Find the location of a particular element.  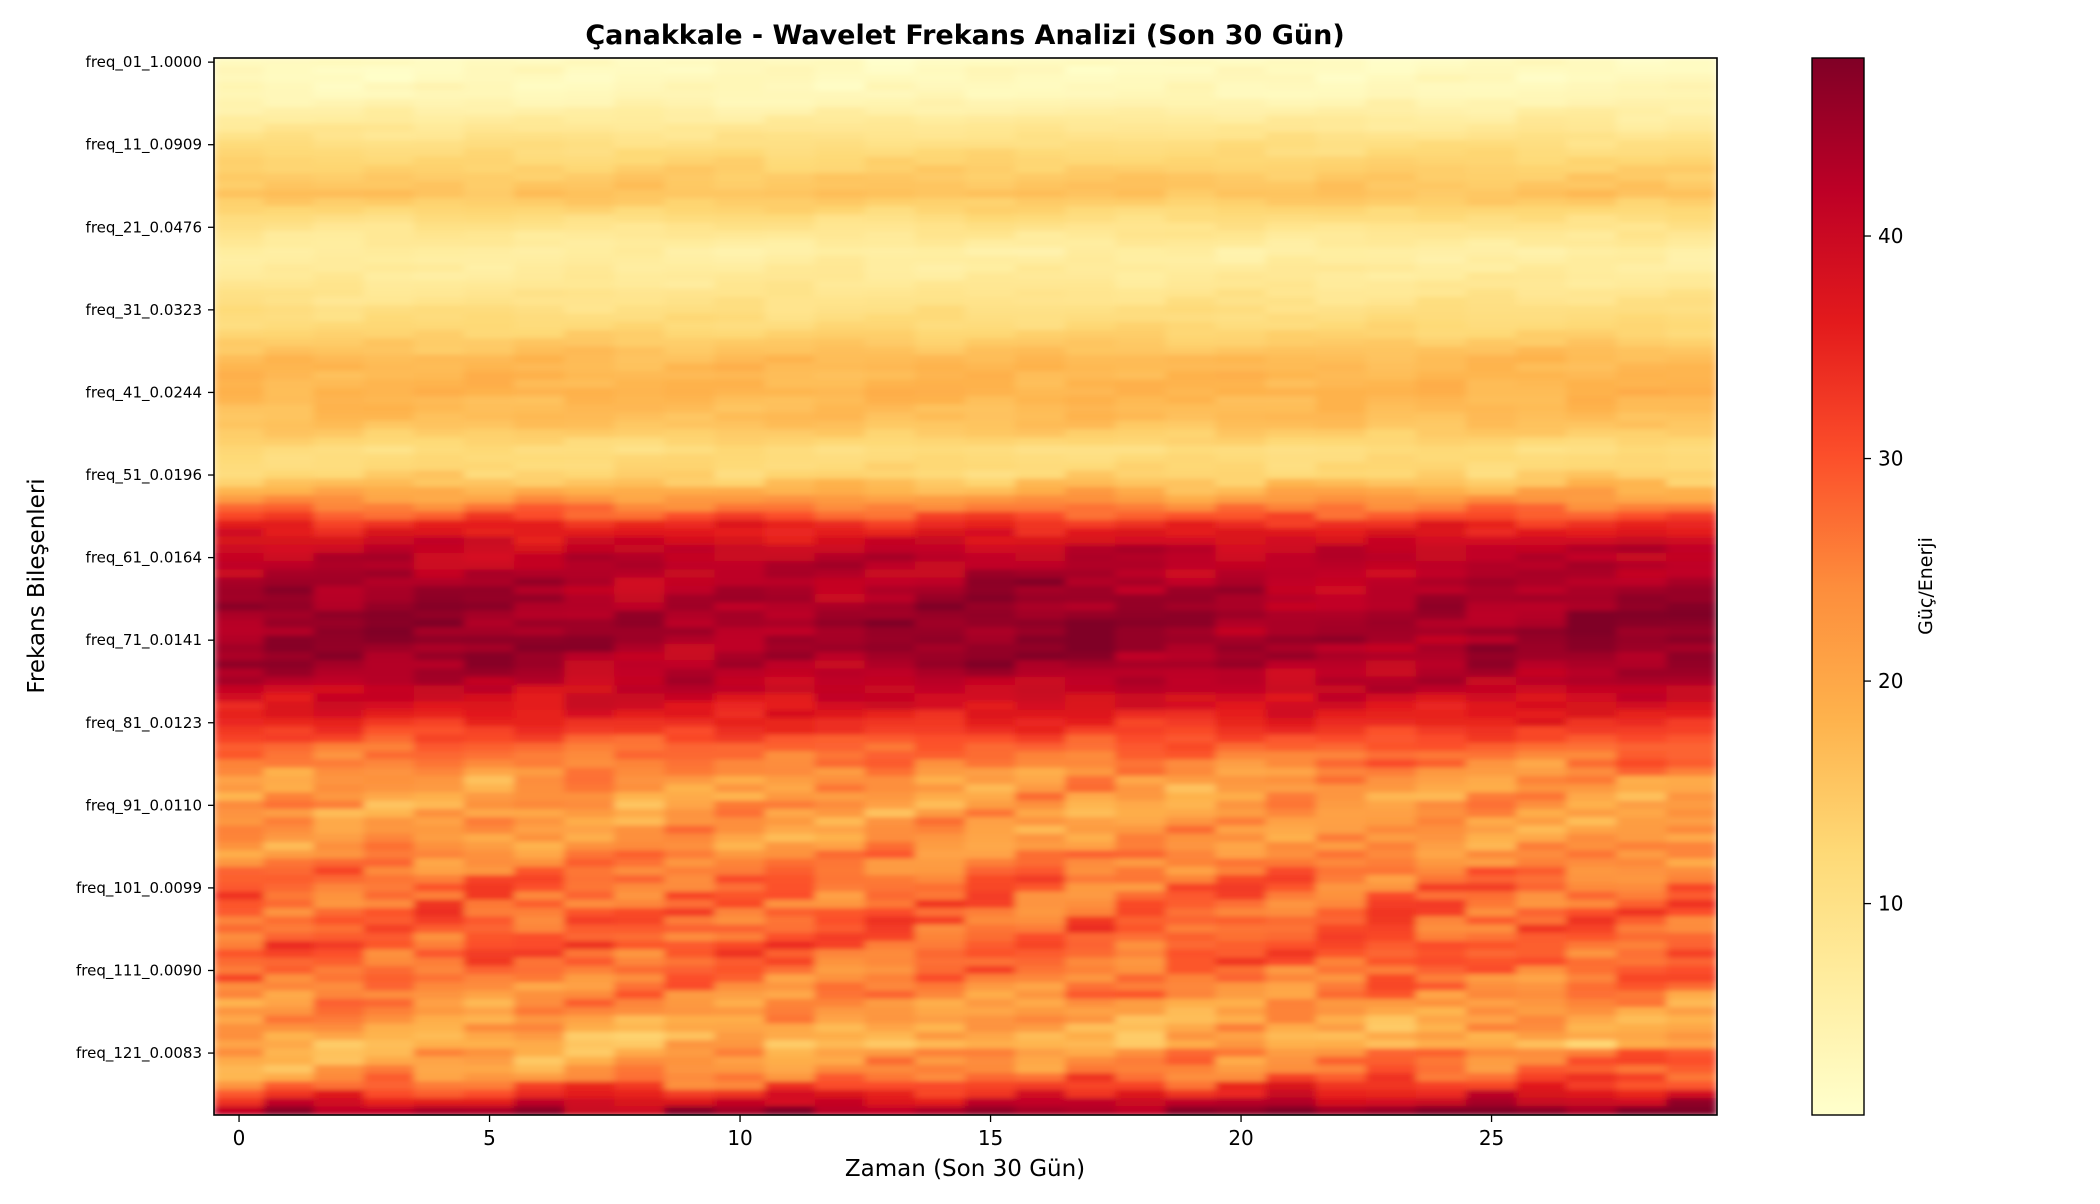

colorbar is located at coordinates (1838, 586).